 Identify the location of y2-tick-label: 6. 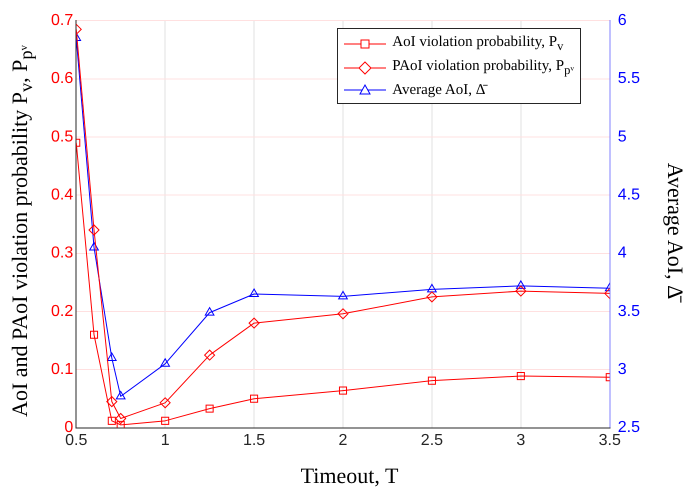
(622, 21).